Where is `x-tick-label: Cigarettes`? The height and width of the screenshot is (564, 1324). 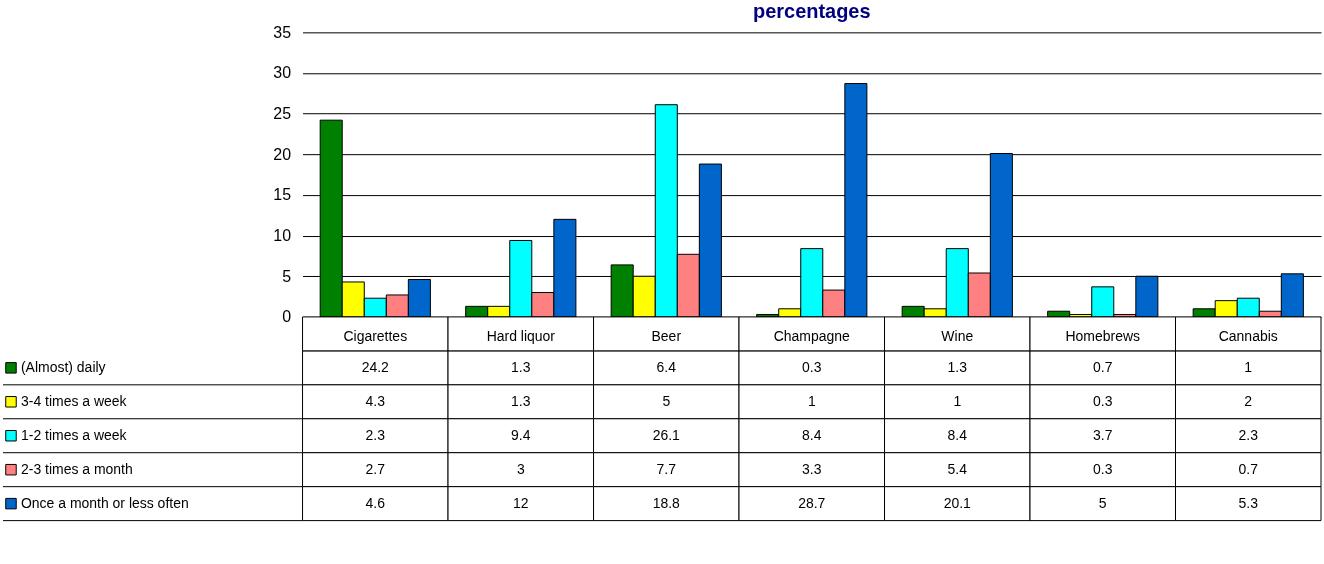
x-tick-label: Cigarettes is located at coordinates (375, 335).